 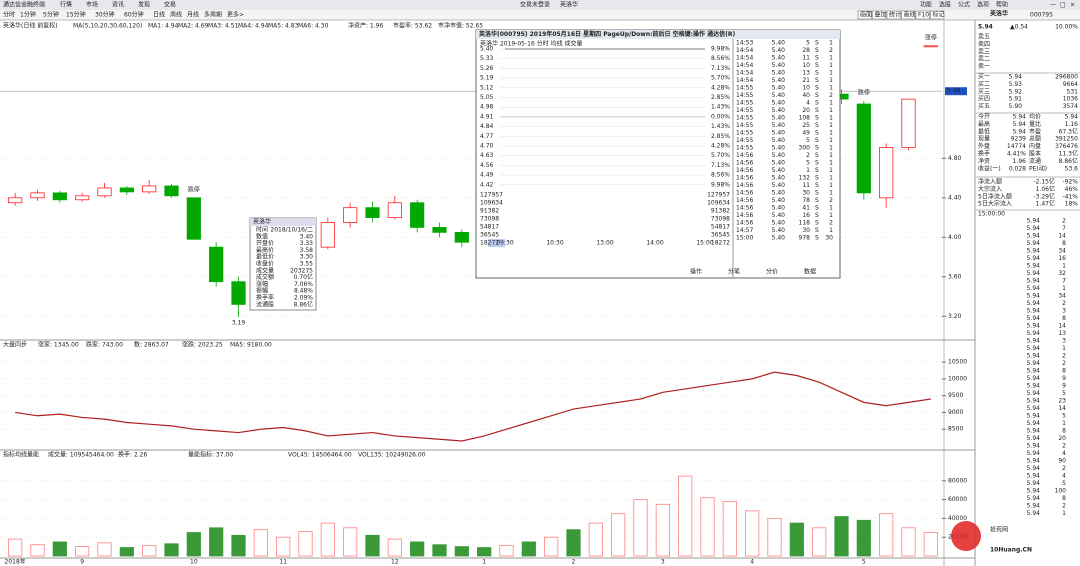 I want to click on x-tick-label: 2, so click(x=574, y=562).